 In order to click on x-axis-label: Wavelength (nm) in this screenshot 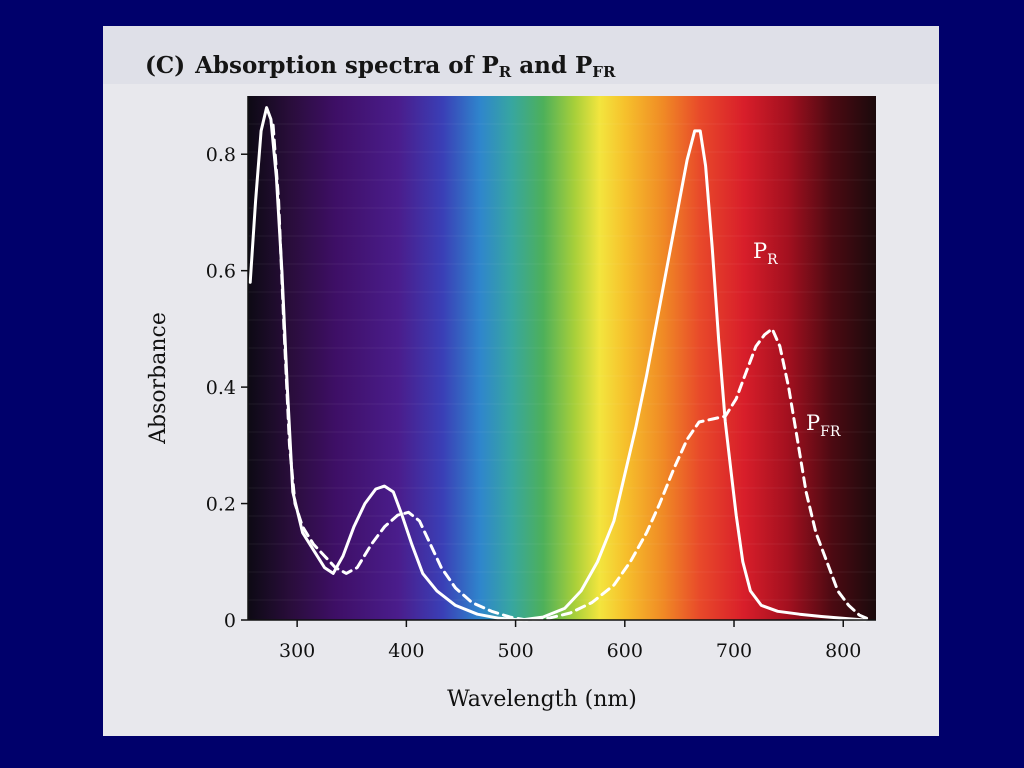, I will do `click(542, 699)`.